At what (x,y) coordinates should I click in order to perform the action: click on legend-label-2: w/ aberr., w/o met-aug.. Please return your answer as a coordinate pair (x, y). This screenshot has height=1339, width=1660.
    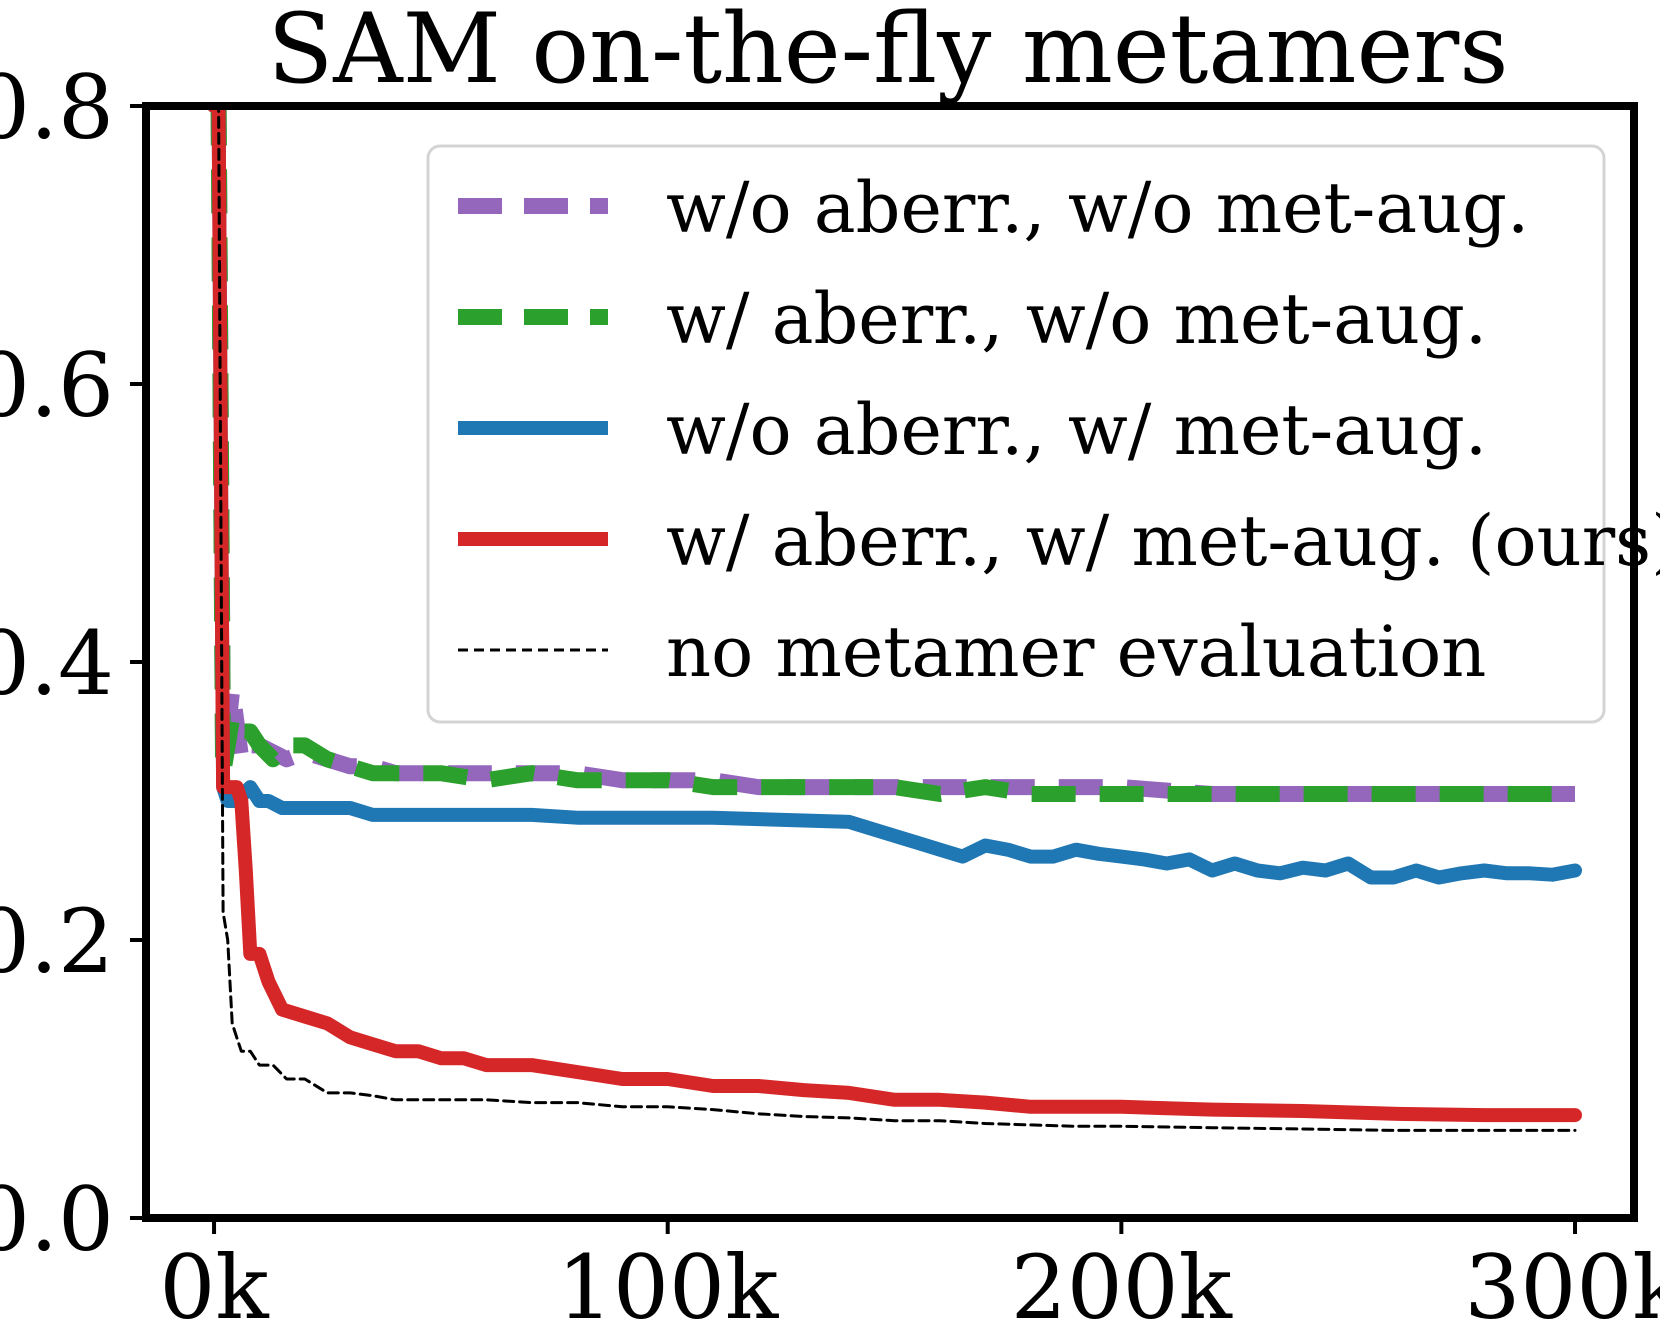
    Looking at the image, I should click on (1076, 319).